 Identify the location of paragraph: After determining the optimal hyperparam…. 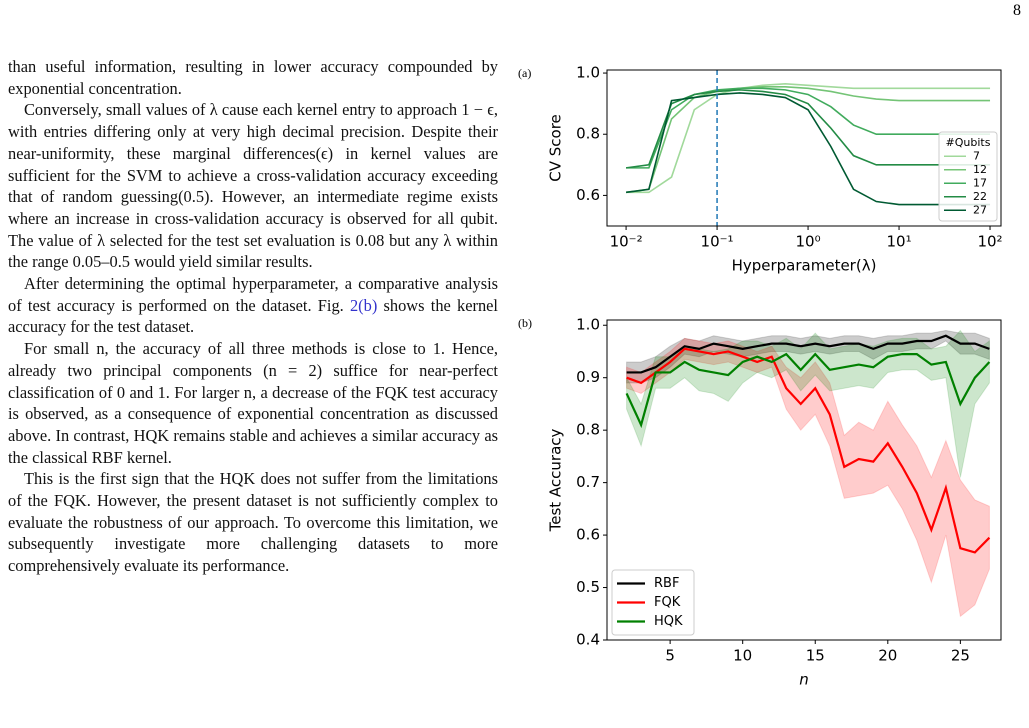
(253, 305).